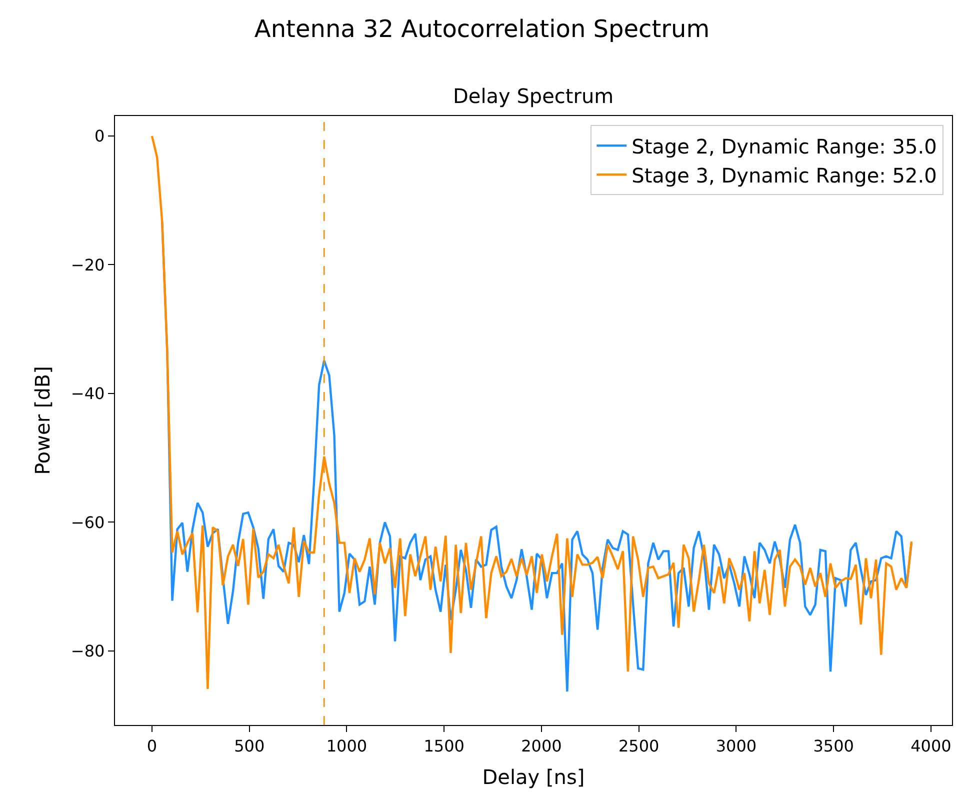 Image resolution: width=964 pixels, height=804 pixels. Describe the element at coordinates (931, 746) in the screenshot. I see `x-tick-label: 4000` at that location.